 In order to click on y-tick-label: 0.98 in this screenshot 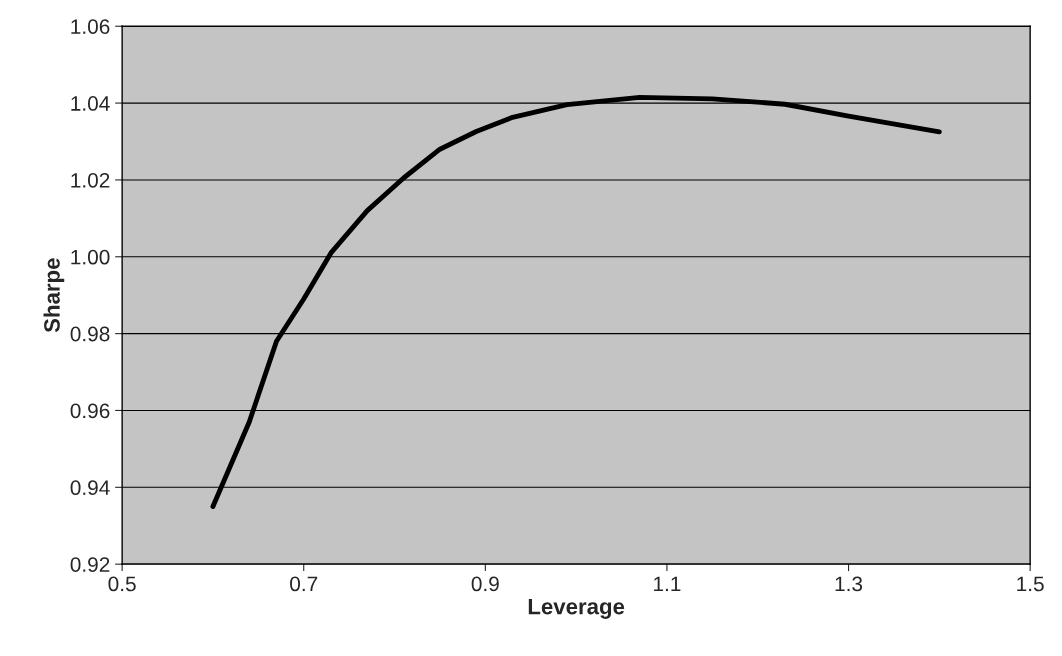, I will do `click(90, 334)`.